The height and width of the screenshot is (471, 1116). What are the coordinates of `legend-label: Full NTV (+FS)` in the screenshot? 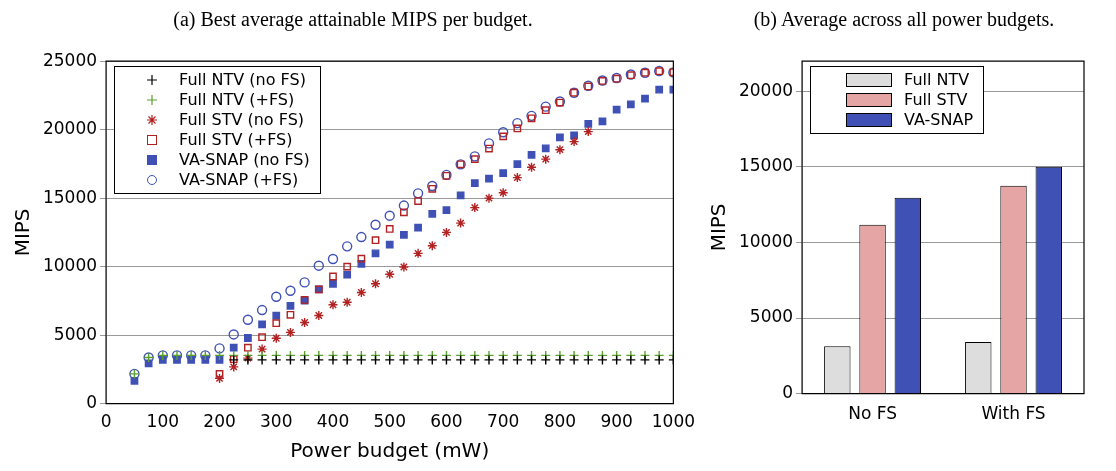 It's located at (237, 100).